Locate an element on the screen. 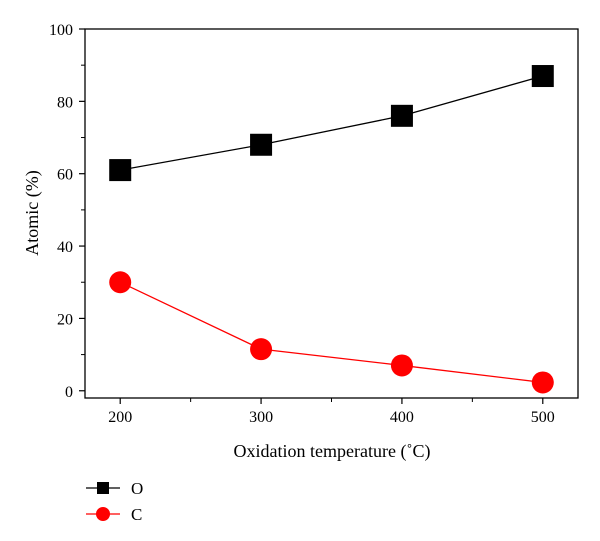 The height and width of the screenshot is (541, 600). legend-item-o: O is located at coordinates (114, 488).